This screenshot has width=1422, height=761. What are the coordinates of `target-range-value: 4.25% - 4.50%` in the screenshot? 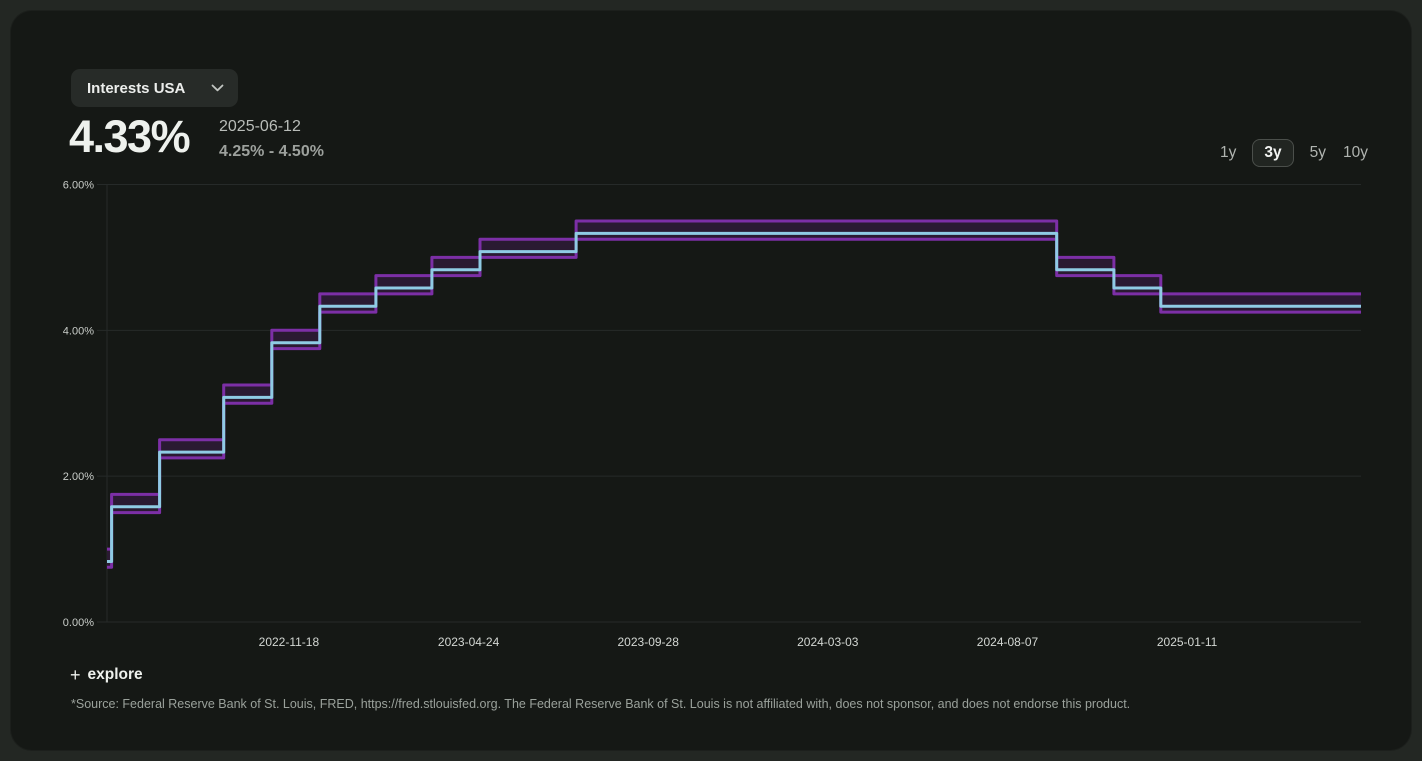 It's located at (271, 151).